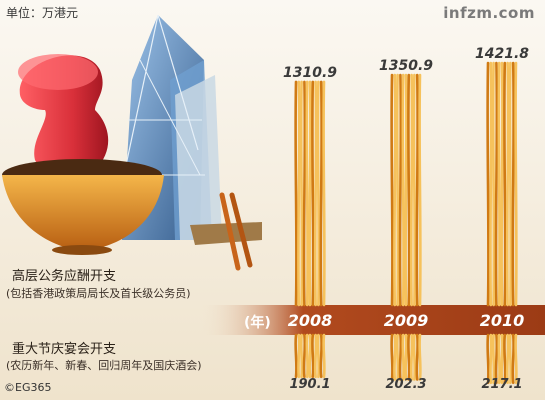 This screenshot has width=545, height=400. Describe the element at coordinates (502, 320) in the screenshot. I see `year-label: 2010` at that location.